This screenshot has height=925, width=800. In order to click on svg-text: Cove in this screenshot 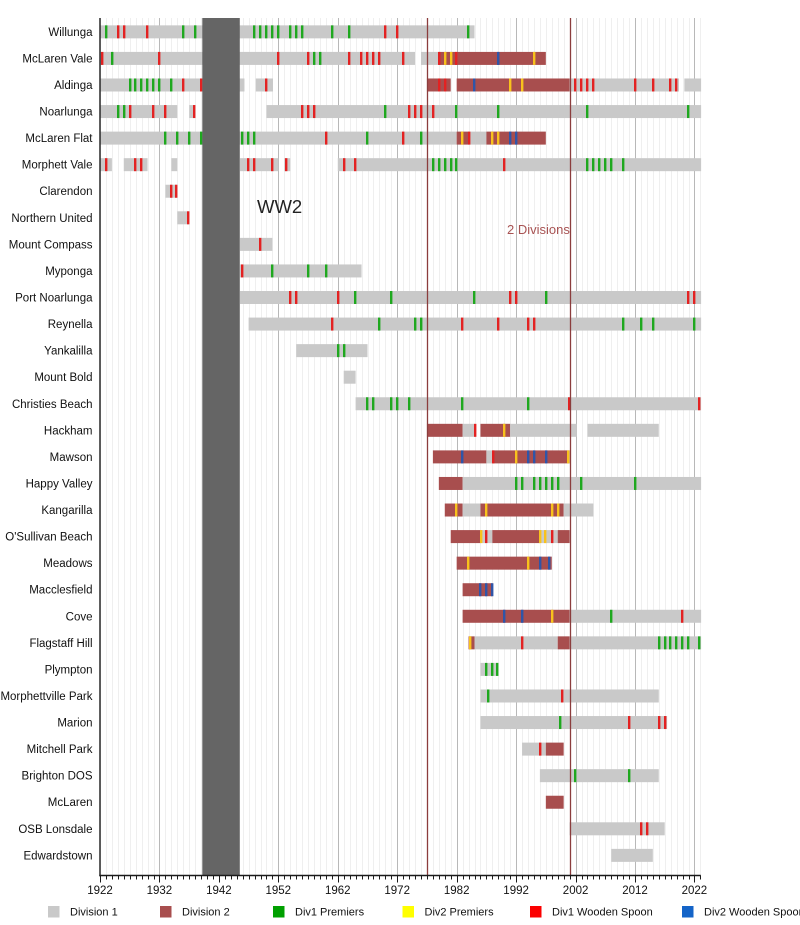, I will do `click(79, 617)`.